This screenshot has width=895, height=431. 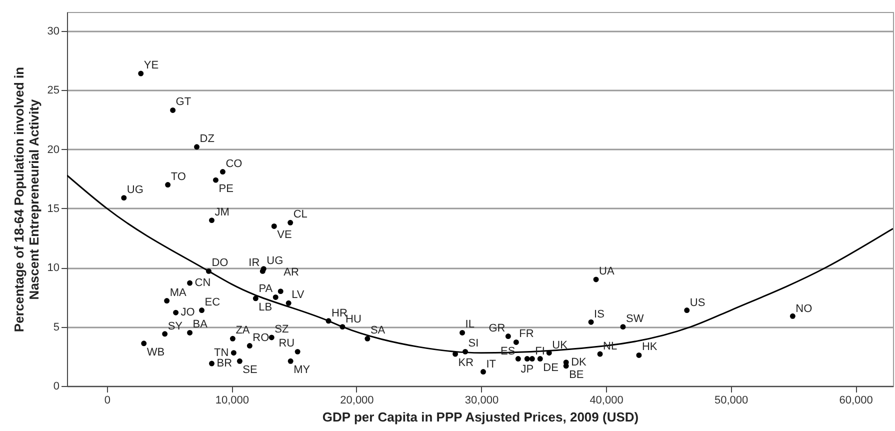 What do you see at coordinates (340, 313) in the screenshot?
I see `annotation: HR` at bounding box center [340, 313].